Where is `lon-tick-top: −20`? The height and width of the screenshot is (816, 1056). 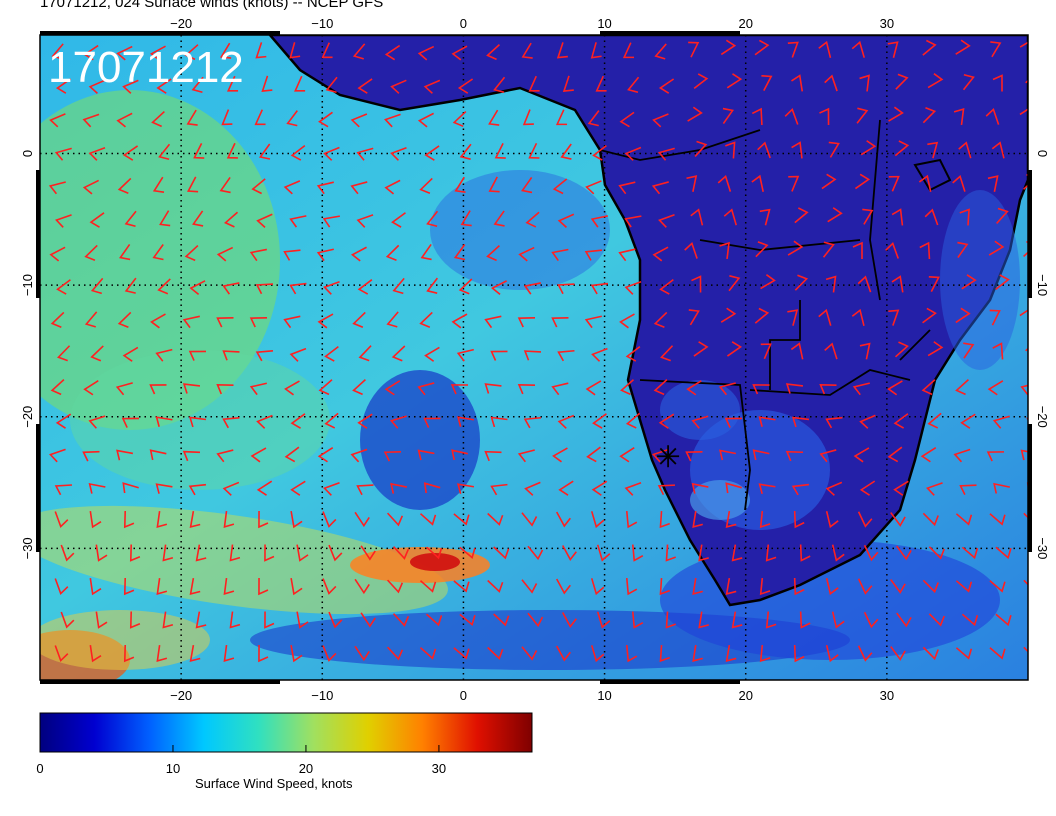
lon-tick-top: −20 is located at coordinates (181, 23).